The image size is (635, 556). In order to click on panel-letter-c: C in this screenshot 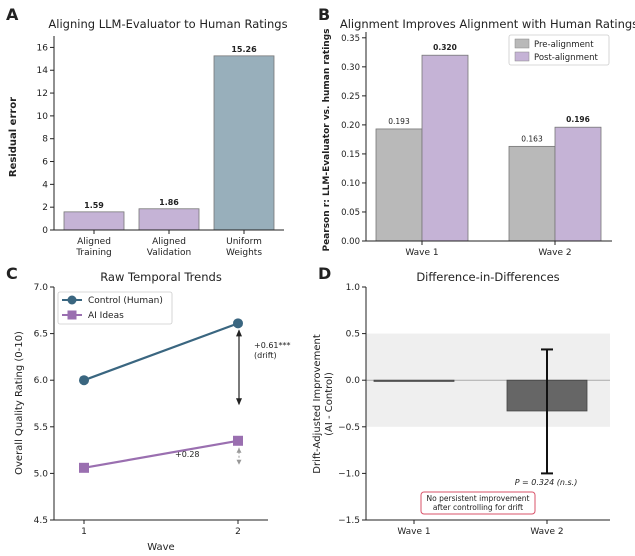, I will do `click(12, 273)`.